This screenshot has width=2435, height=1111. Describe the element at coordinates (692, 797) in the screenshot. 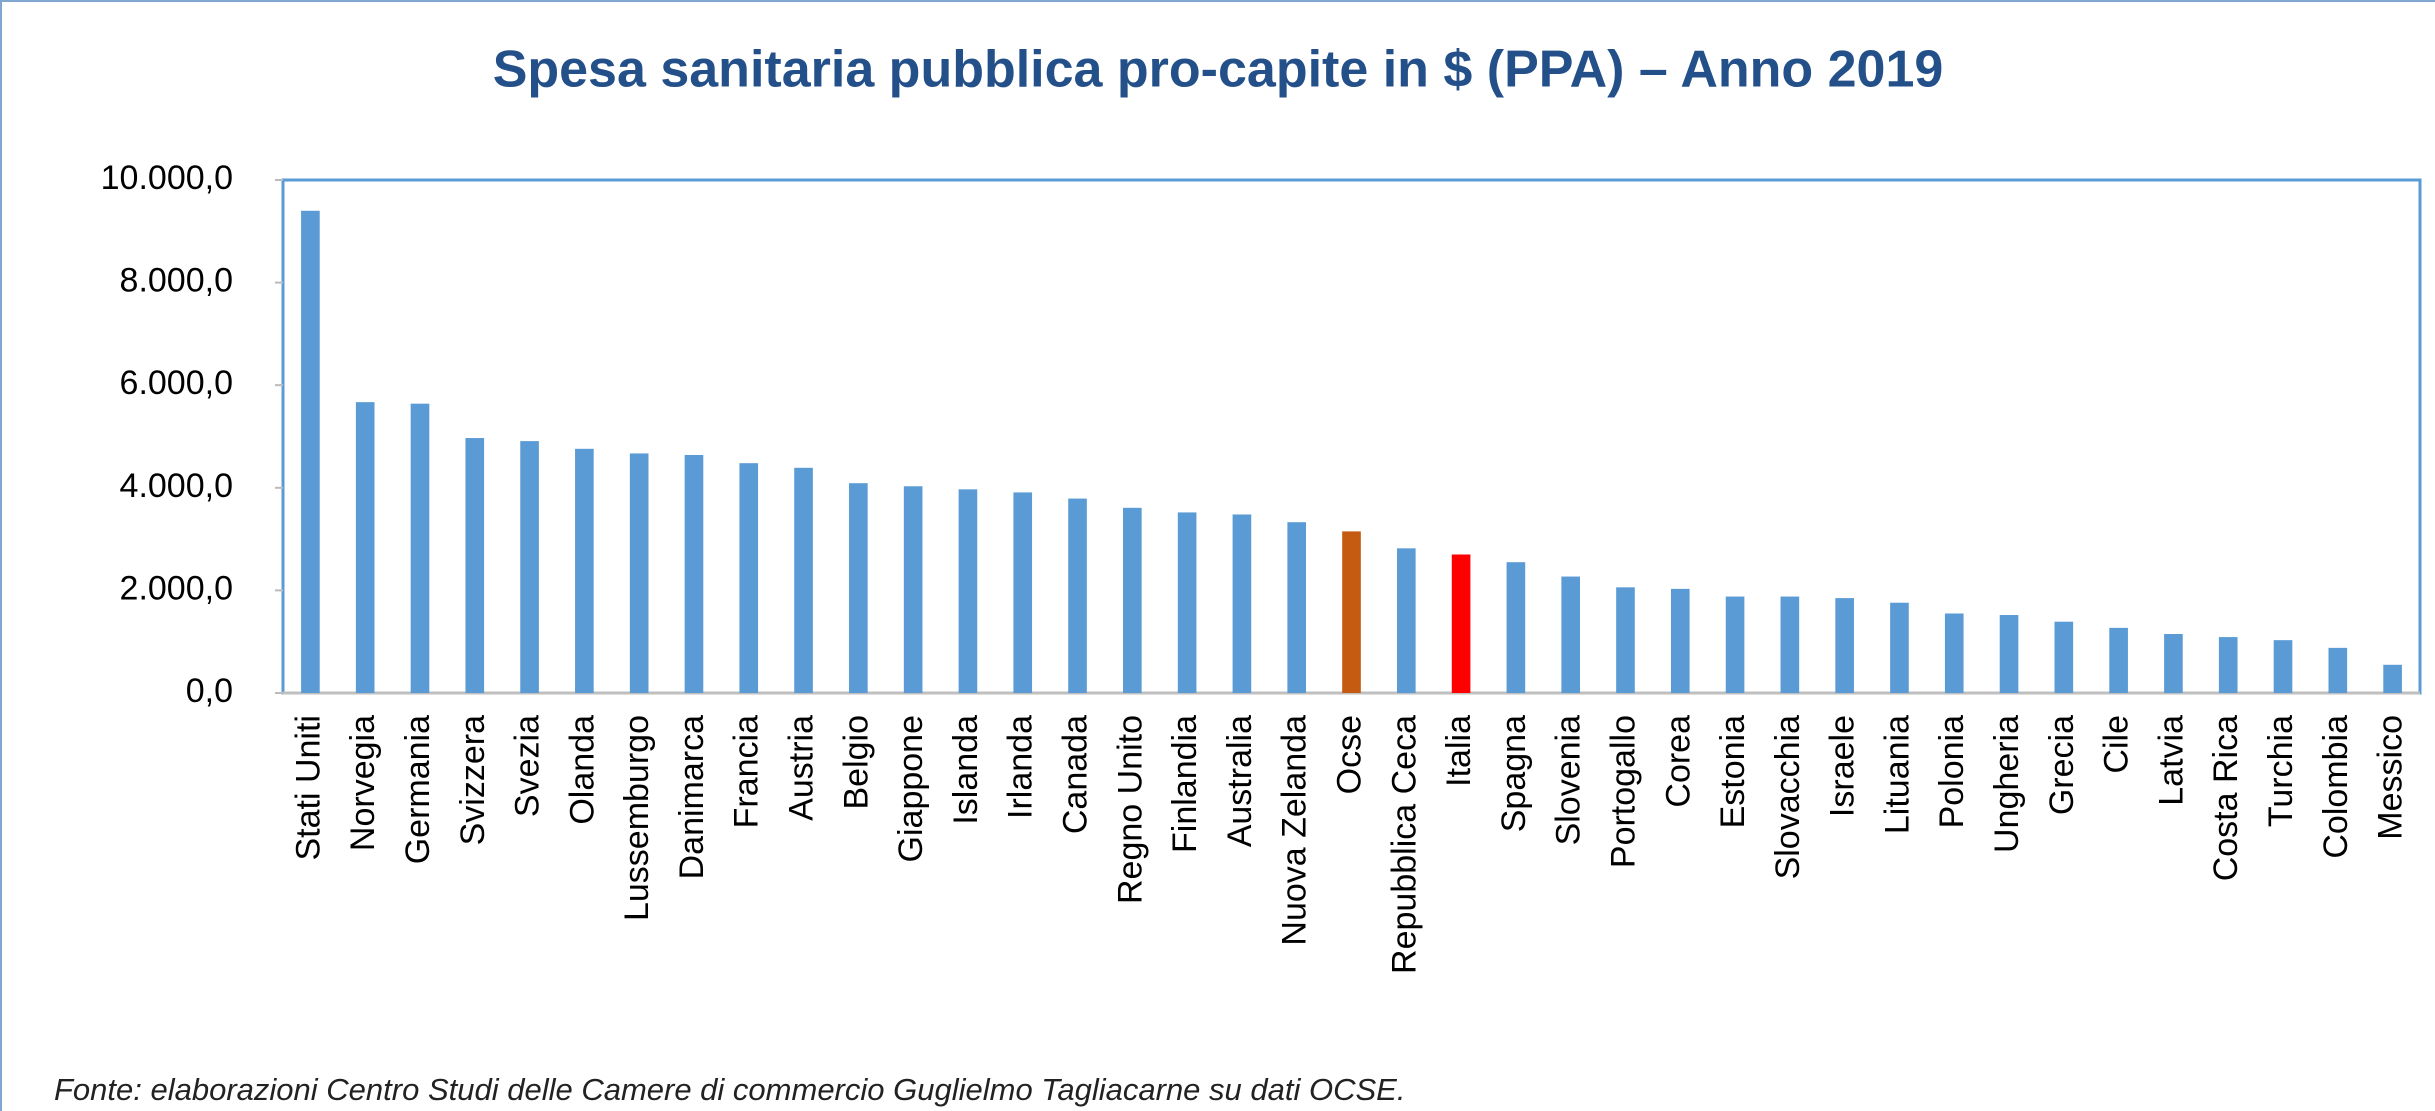

I see `x-tick-label: Danimarca` at that location.